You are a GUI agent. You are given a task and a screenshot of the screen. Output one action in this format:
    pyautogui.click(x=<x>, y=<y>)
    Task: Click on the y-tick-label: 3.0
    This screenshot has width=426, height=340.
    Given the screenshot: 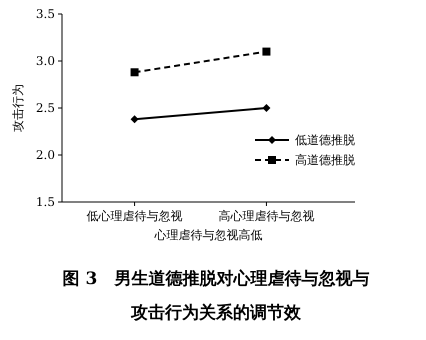 What is the action you would take?
    pyautogui.click(x=45, y=61)
    